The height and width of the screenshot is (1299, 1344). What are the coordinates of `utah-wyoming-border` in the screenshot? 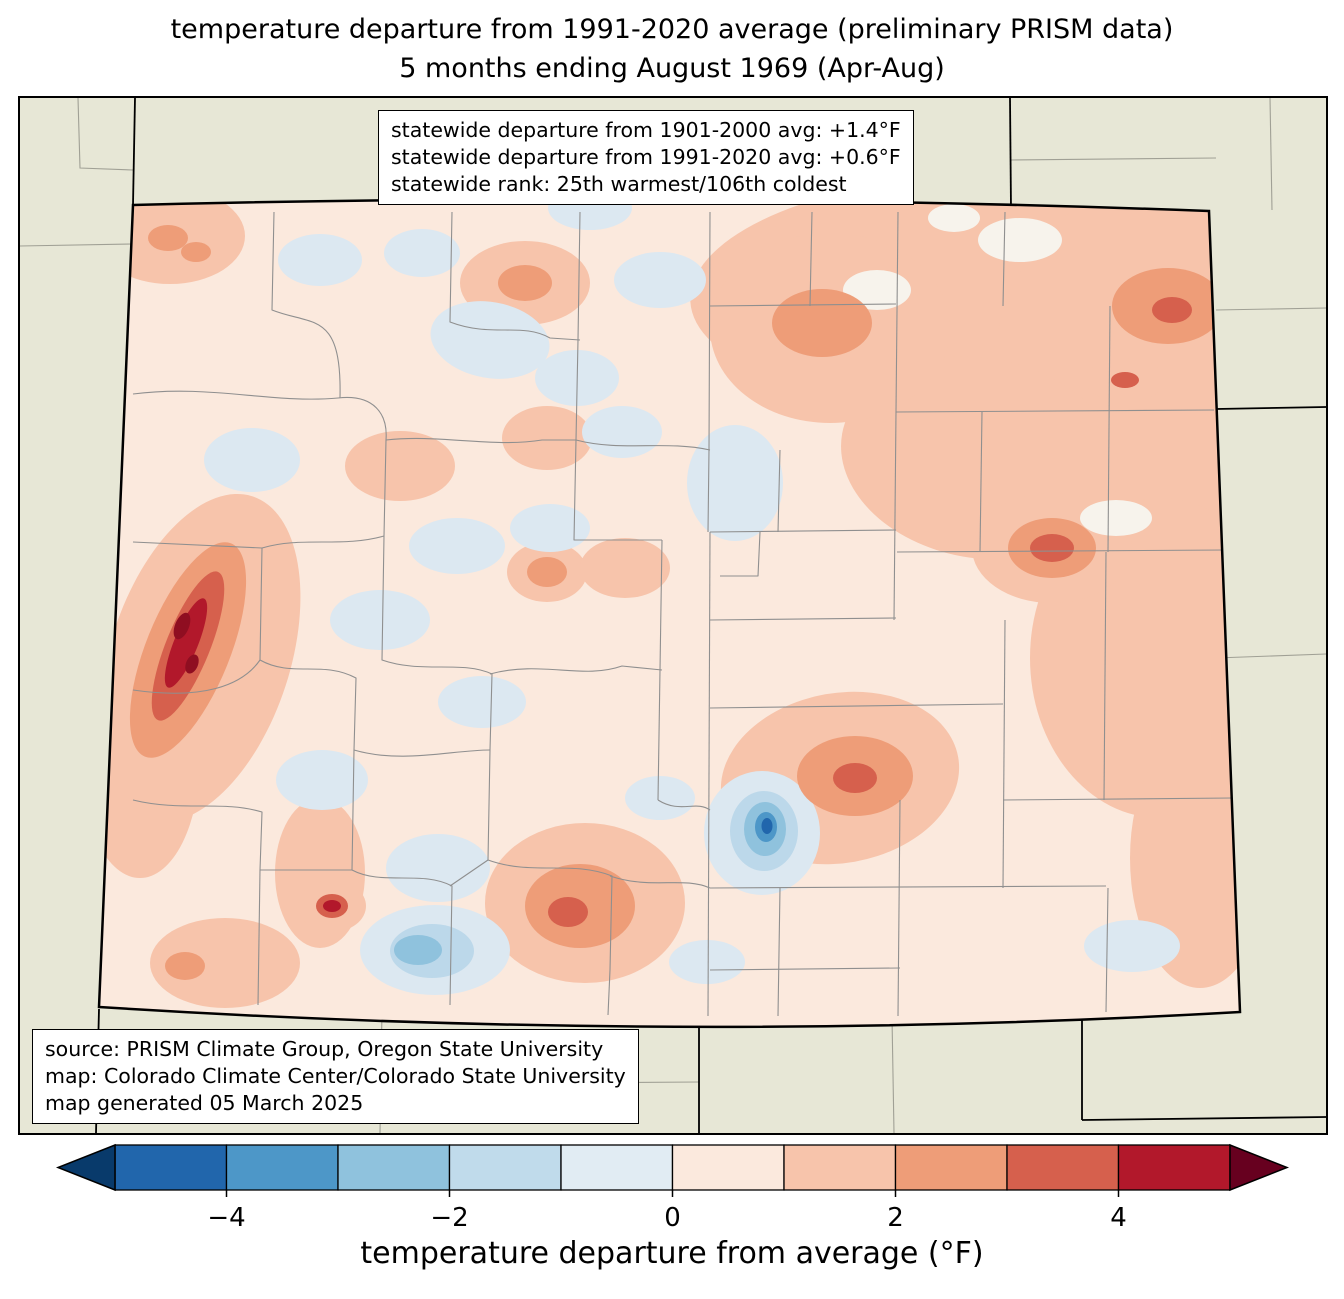 It's located at (134, 152).